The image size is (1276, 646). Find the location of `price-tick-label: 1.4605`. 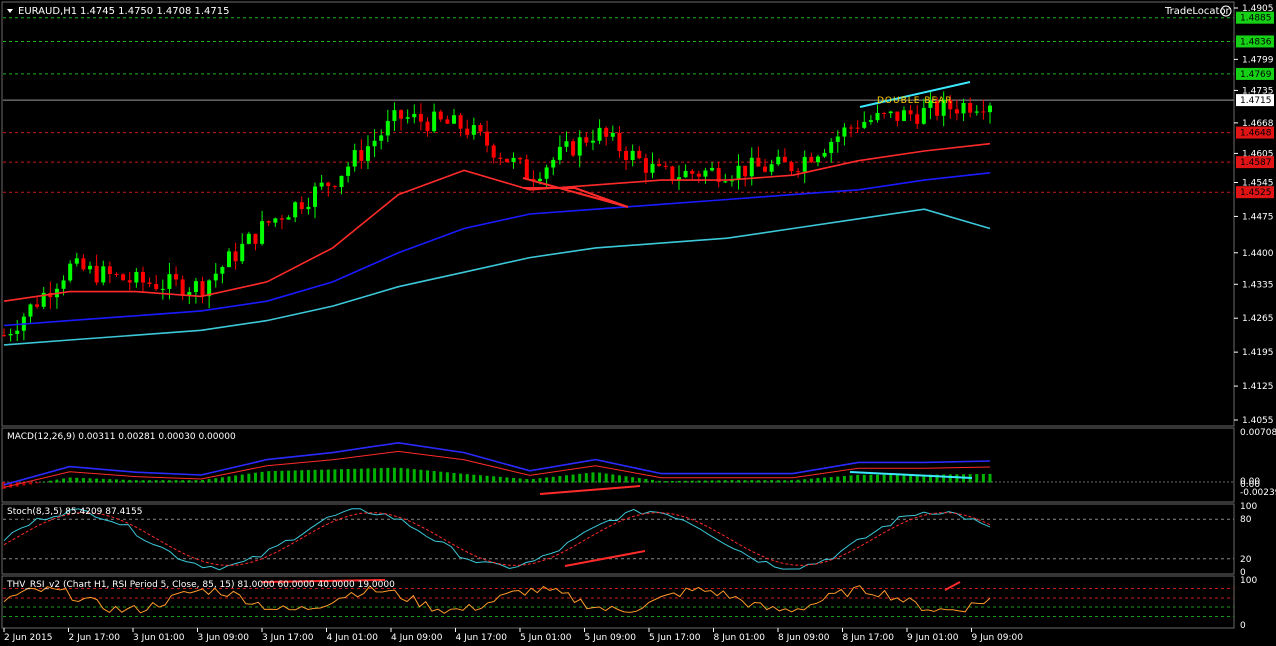

price-tick-label: 1.4605 is located at coordinates (1258, 154).